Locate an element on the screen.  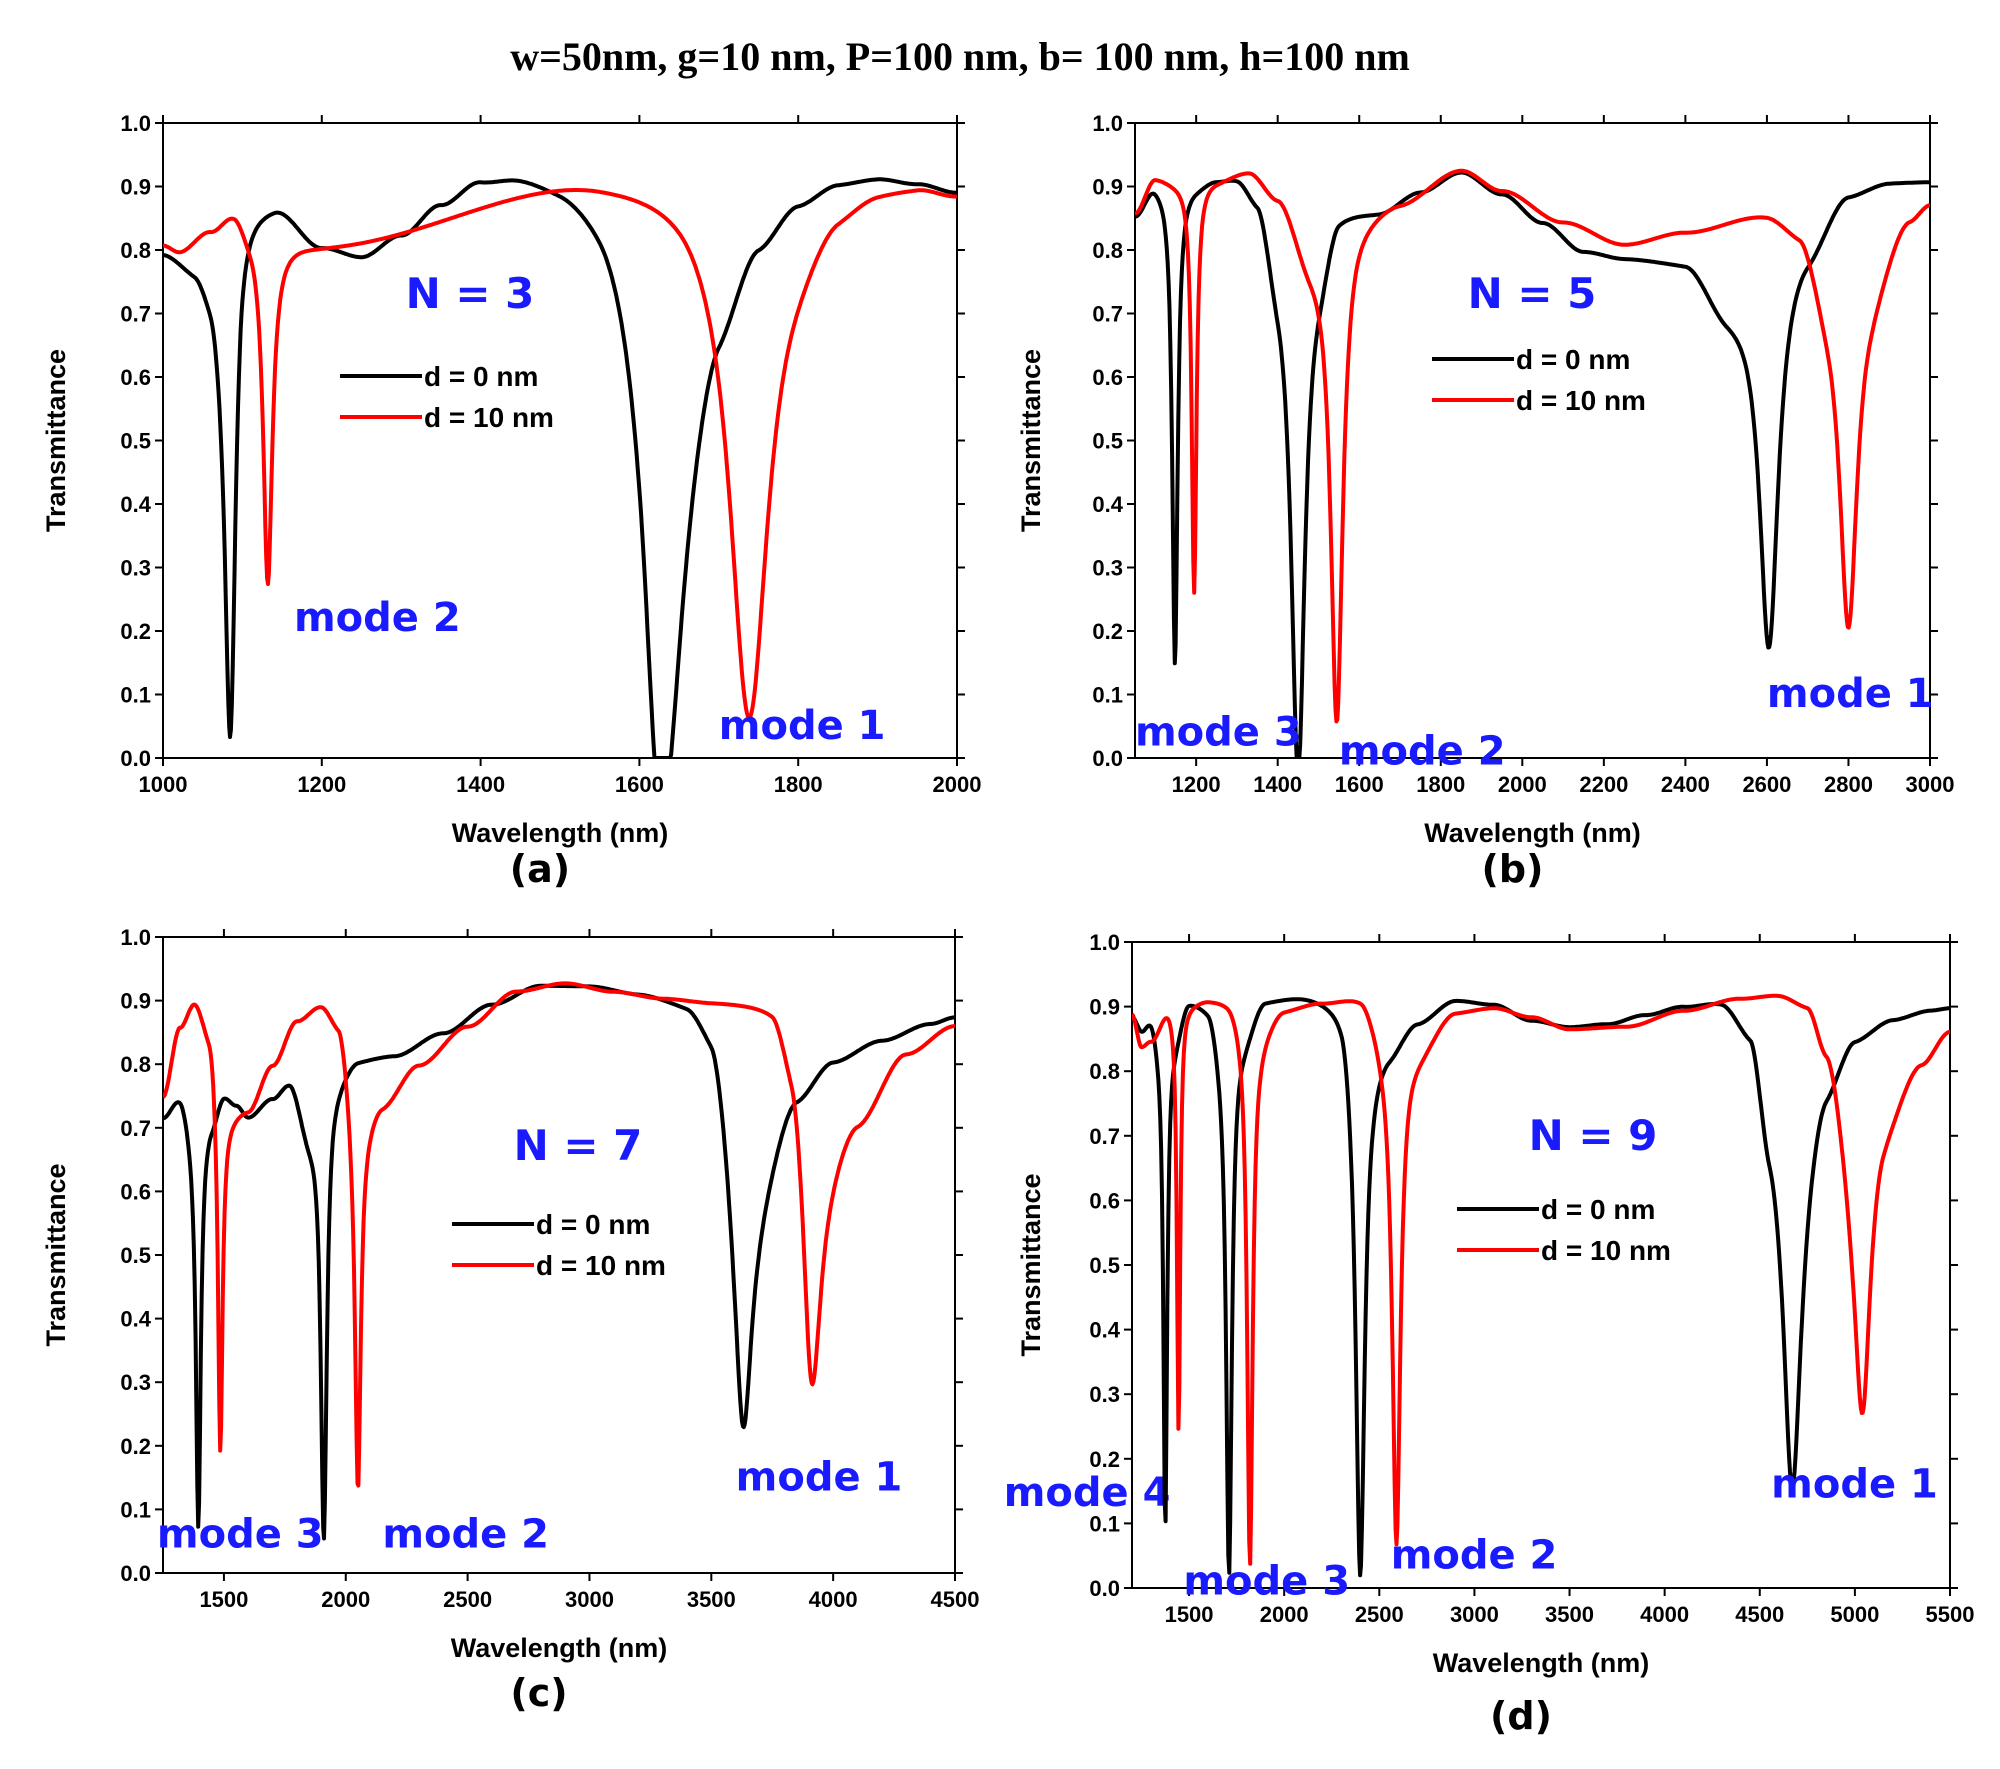
x-tick-label: 3500 is located at coordinates (1569, 1614).